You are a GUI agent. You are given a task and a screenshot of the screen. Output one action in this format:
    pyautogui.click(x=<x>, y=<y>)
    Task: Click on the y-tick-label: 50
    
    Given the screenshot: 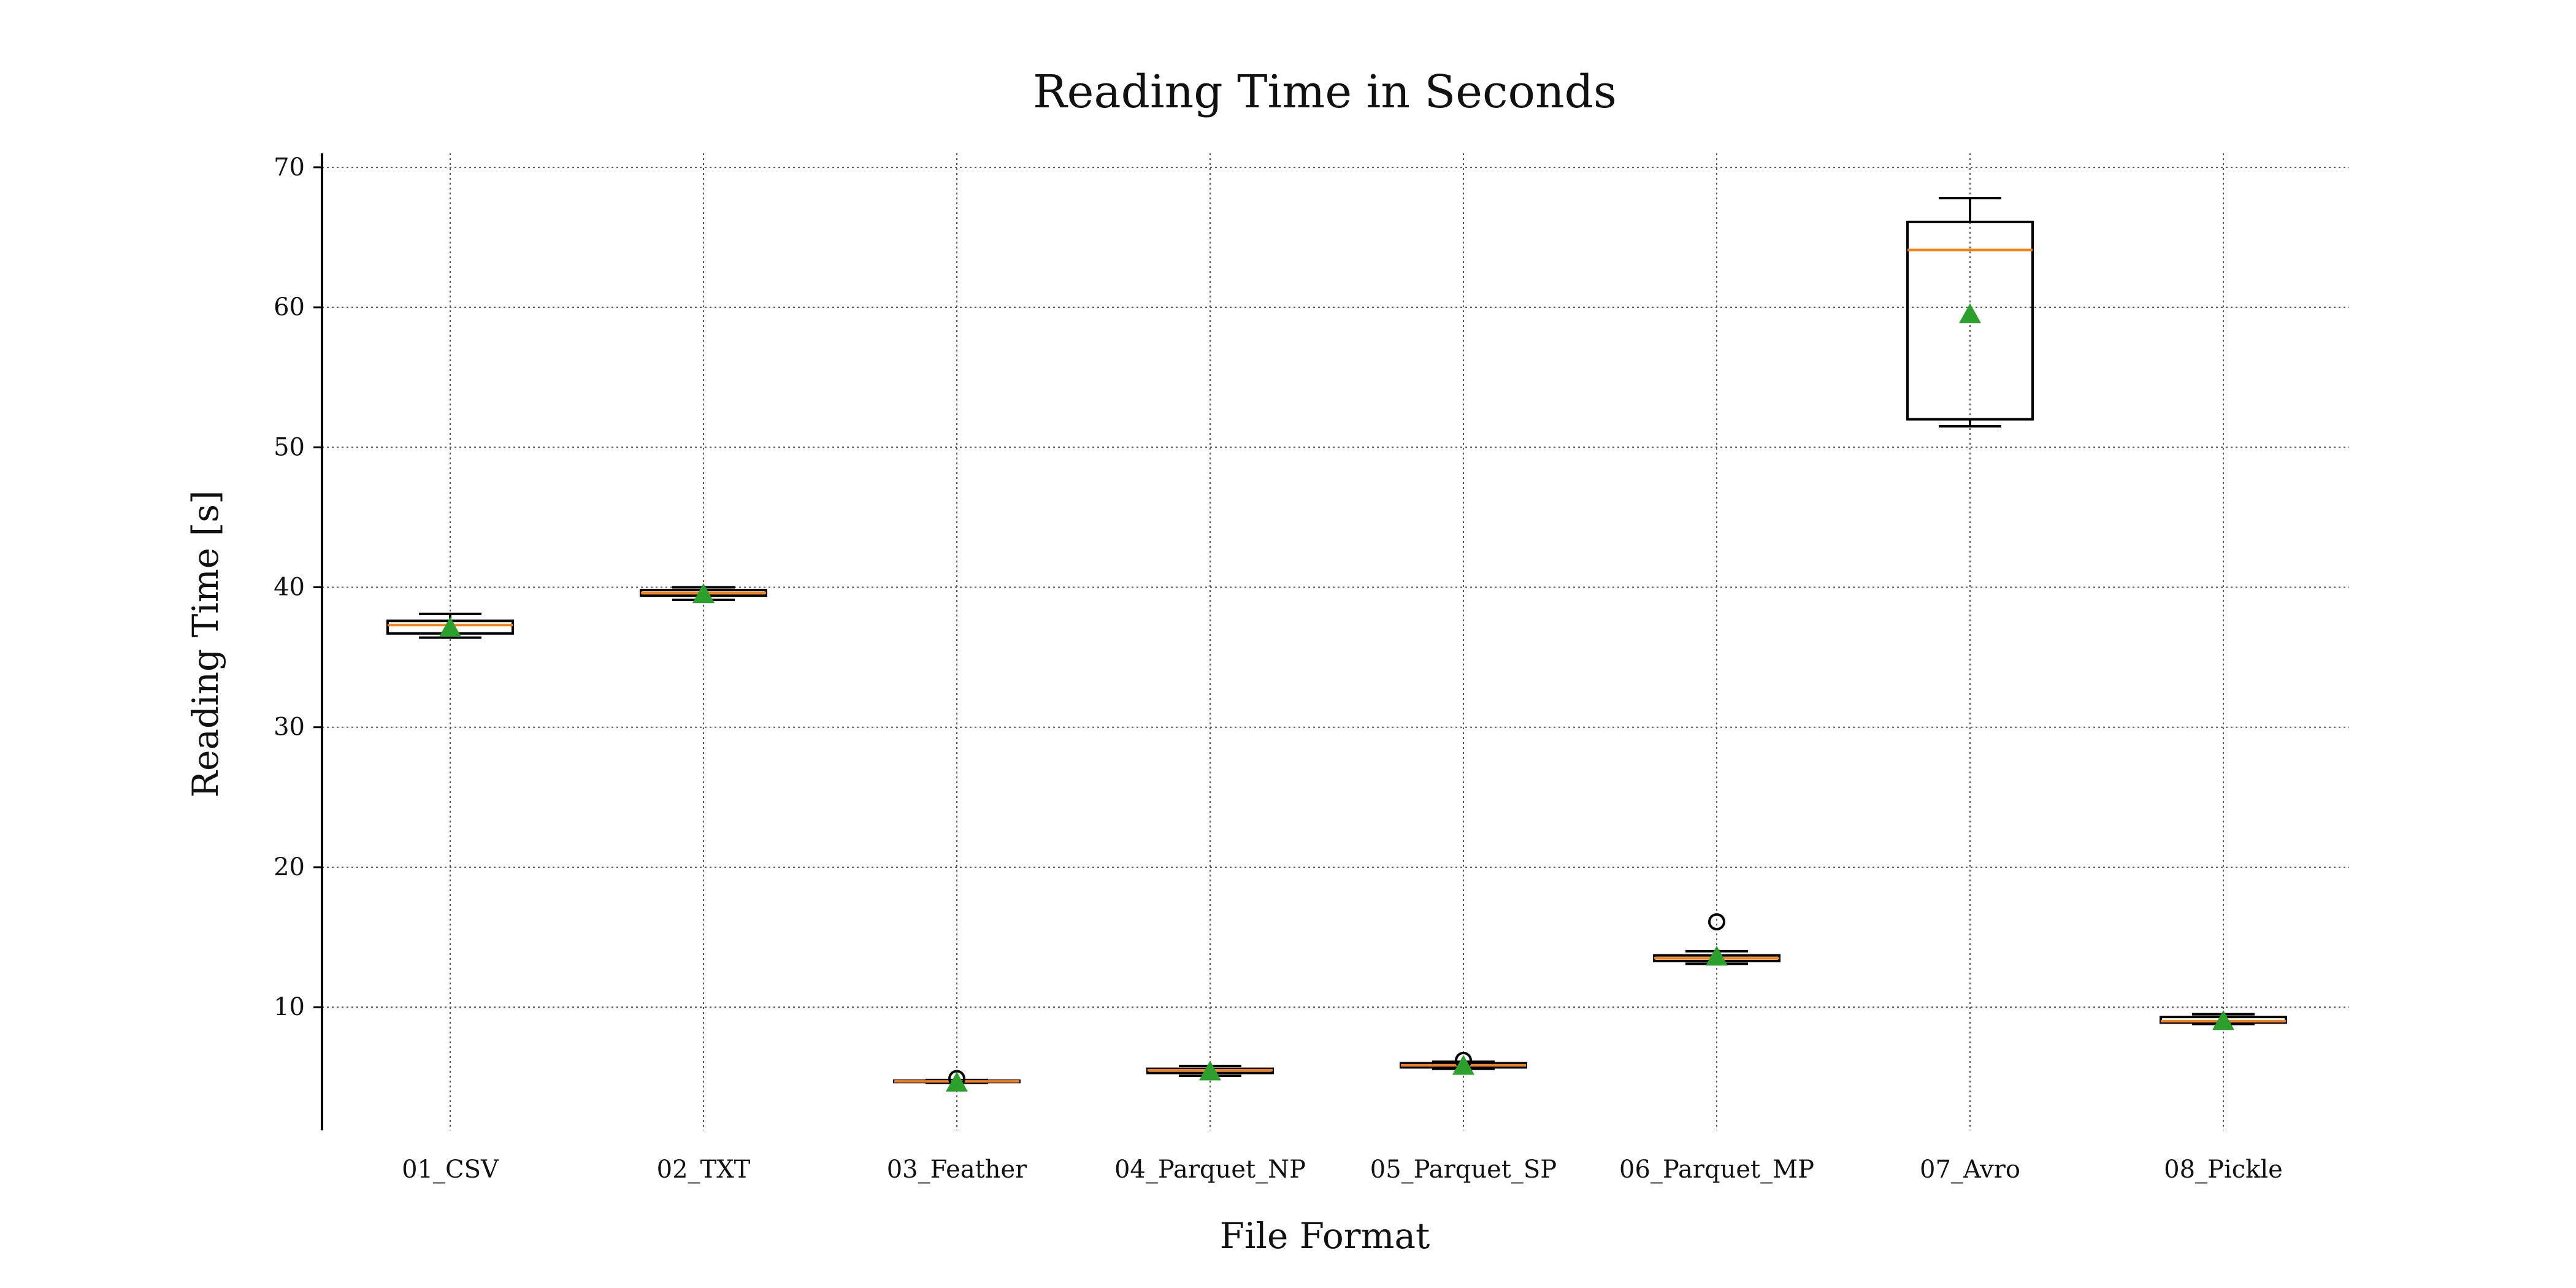 What is the action you would take?
    pyautogui.click(x=289, y=447)
    